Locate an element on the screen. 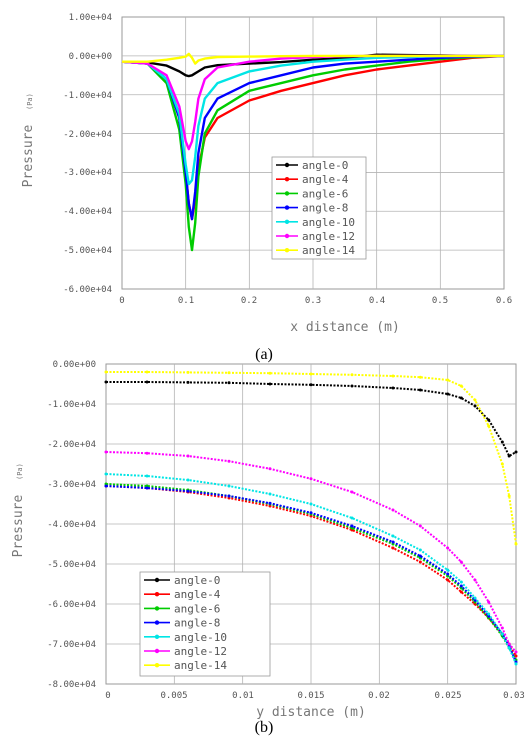 Image resolution: width=528 pixels, height=740 pixels. y-tick-label: -1.00e+04 is located at coordinates (87, 96).